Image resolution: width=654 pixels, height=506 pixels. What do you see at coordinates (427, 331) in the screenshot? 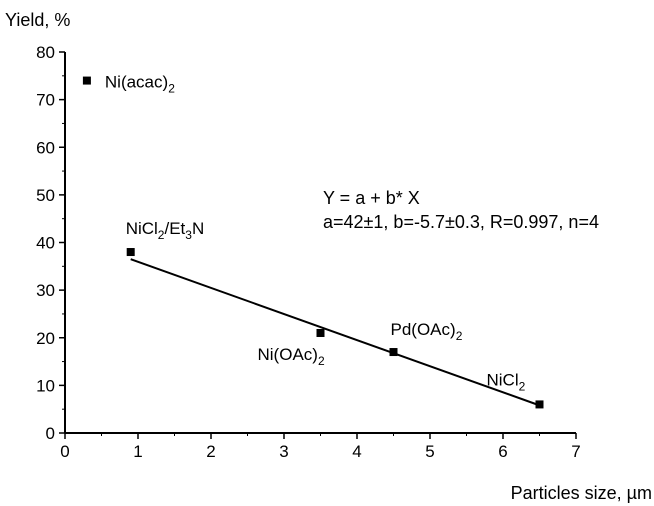
I see `data-point-label: Pd(OAc)2` at bounding box center [427, 331].